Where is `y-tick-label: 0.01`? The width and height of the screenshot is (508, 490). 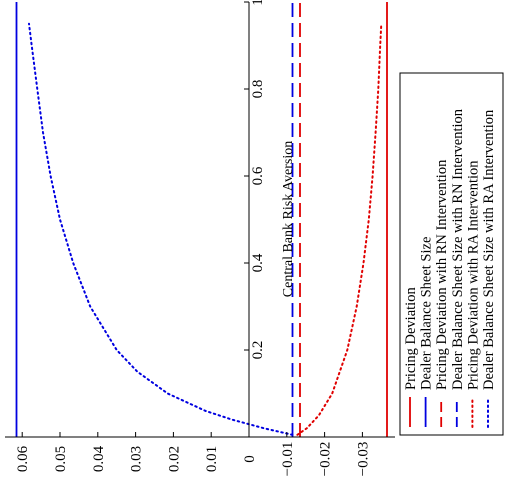
y-tick-label: 0.01 is located at coordinates (212, 459).